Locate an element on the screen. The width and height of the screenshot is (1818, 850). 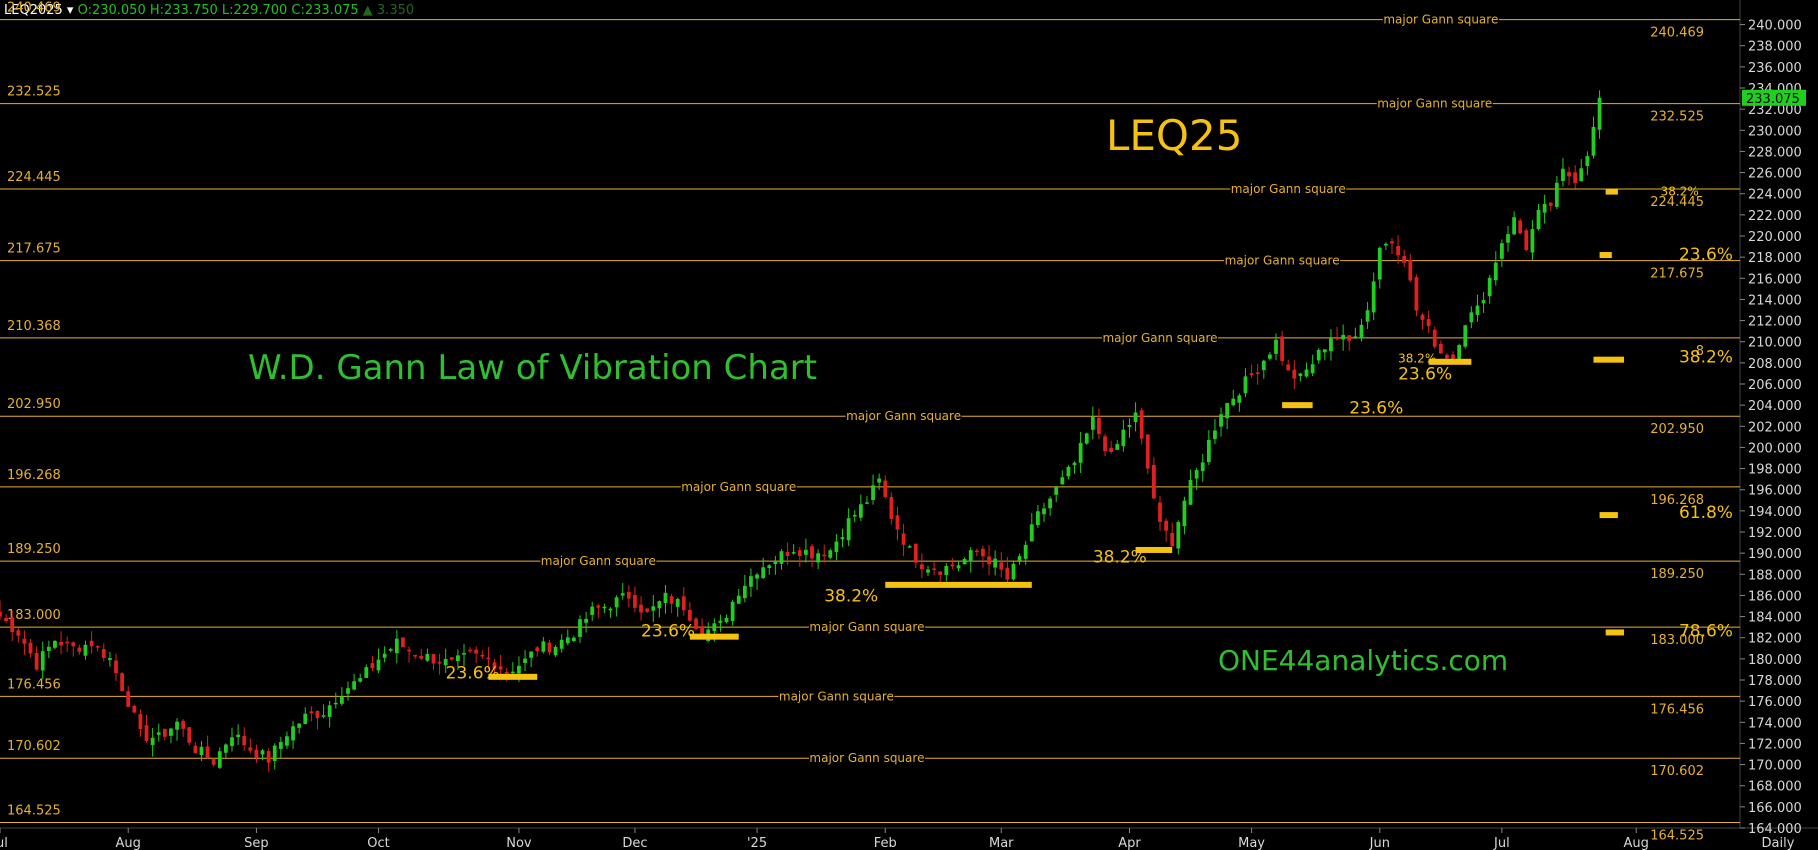
y-tick-label: 216.000 is located at coordinates (1775, 279).